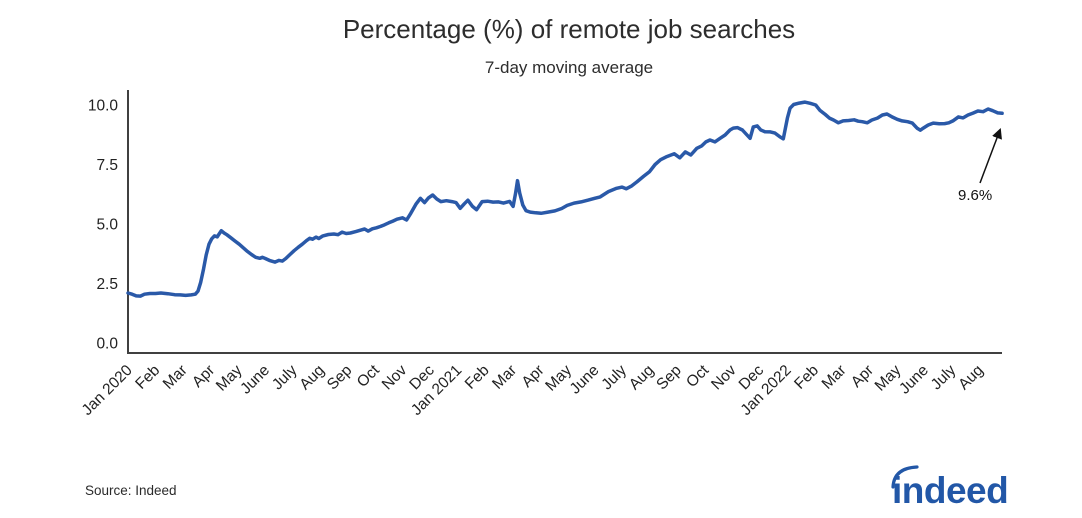 This screenshot has height=518, width=1082. What do you see at coordinates (569, 29) in the screenshot?
I see `chart-title: Percentage (%) of remote job searches` at bounding box center [569, 29].